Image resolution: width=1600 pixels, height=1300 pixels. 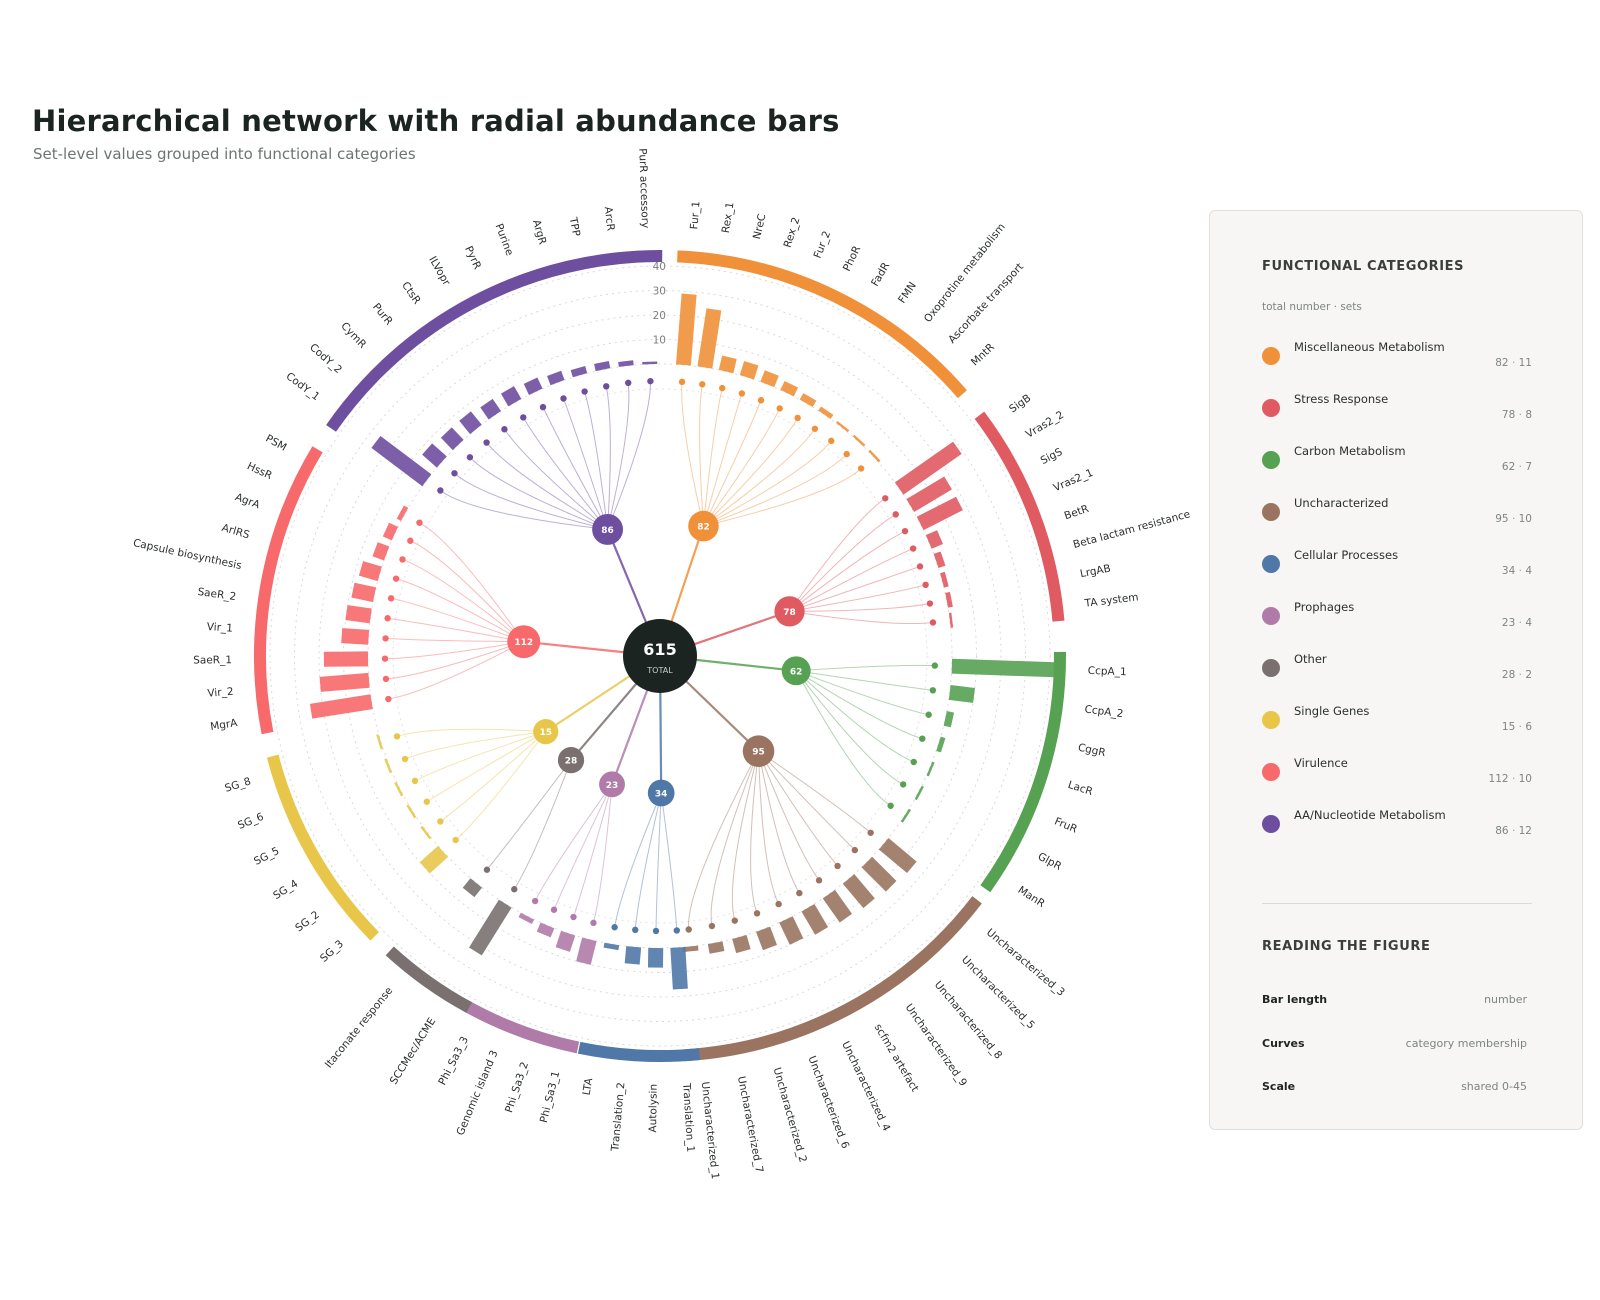 I want to click on legend-item-sets: 7, so click(x=1528, y=467).